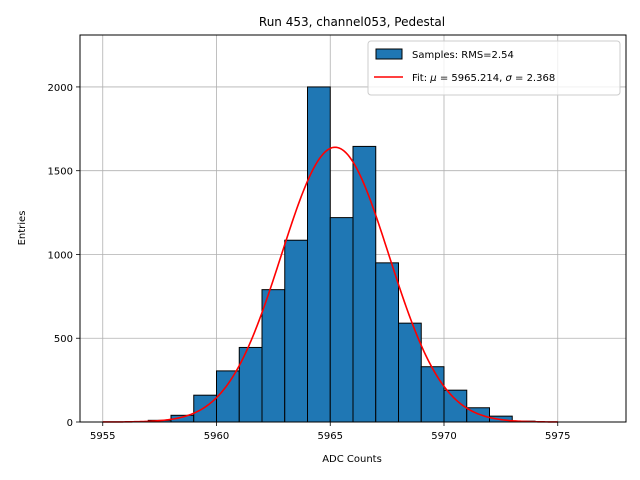 Image resolution: width=640 pixels, height=480 pixels. Describe the element at coordinates (352, 22) in the screenshot. I see `chart-title: Run 453, channel053, Pedestal` at that location.